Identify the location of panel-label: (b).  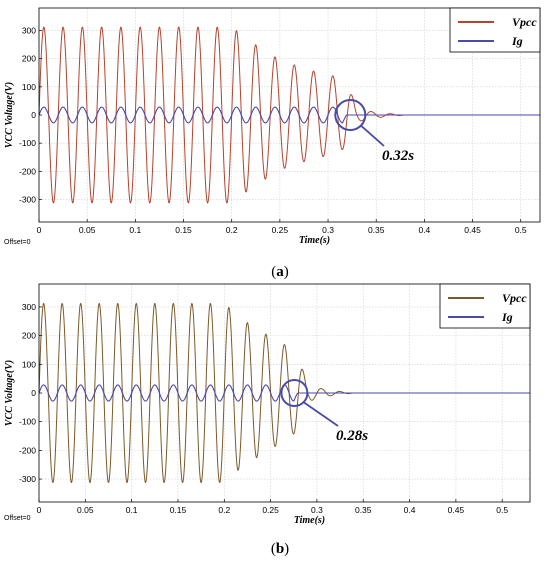
(280, 549).